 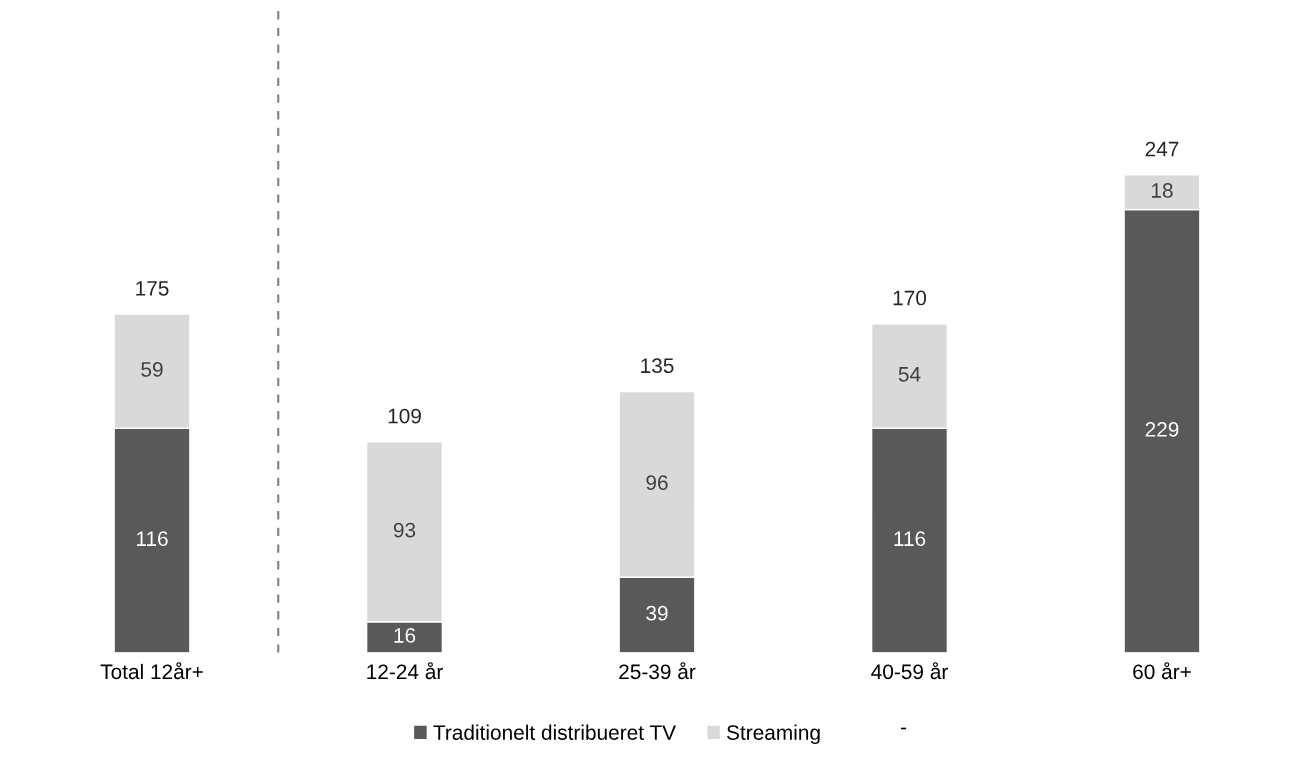 What do you see at coordinates (910, 298) in the screenshot?
I see `total-label: 170` at bounding box center [910, 298].